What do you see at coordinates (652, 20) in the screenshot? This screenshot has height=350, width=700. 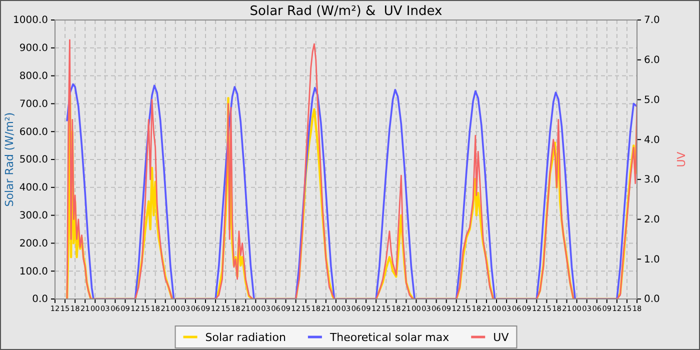 I see `y2-tick-label: 7.0` at bounding box center [652, 20].